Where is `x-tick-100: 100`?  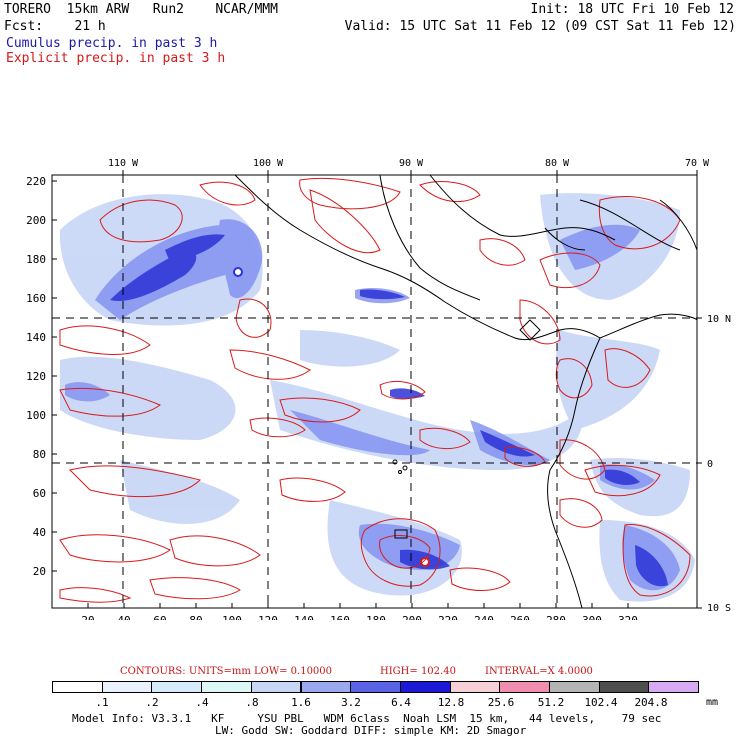 x-tick-100: 100 is located at coordinates (232, 617).